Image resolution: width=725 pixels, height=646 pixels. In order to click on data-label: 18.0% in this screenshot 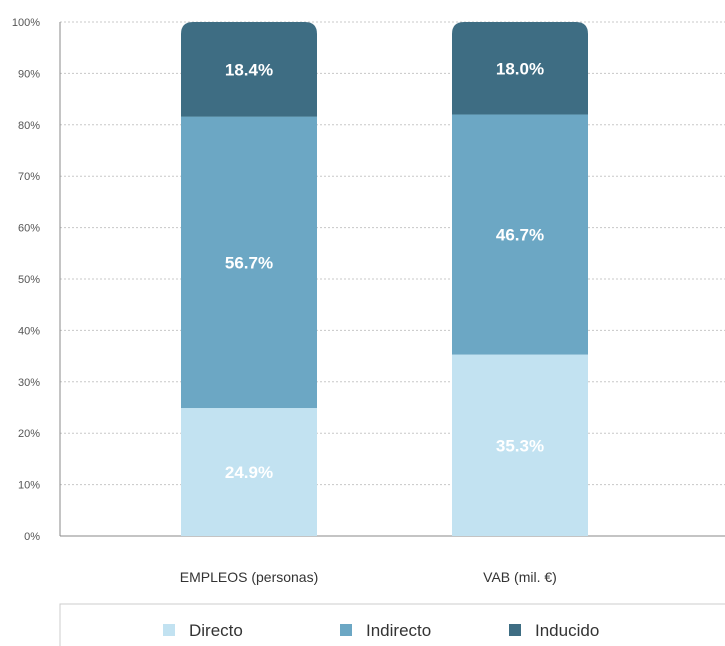, I will do `click(520, 68)`.